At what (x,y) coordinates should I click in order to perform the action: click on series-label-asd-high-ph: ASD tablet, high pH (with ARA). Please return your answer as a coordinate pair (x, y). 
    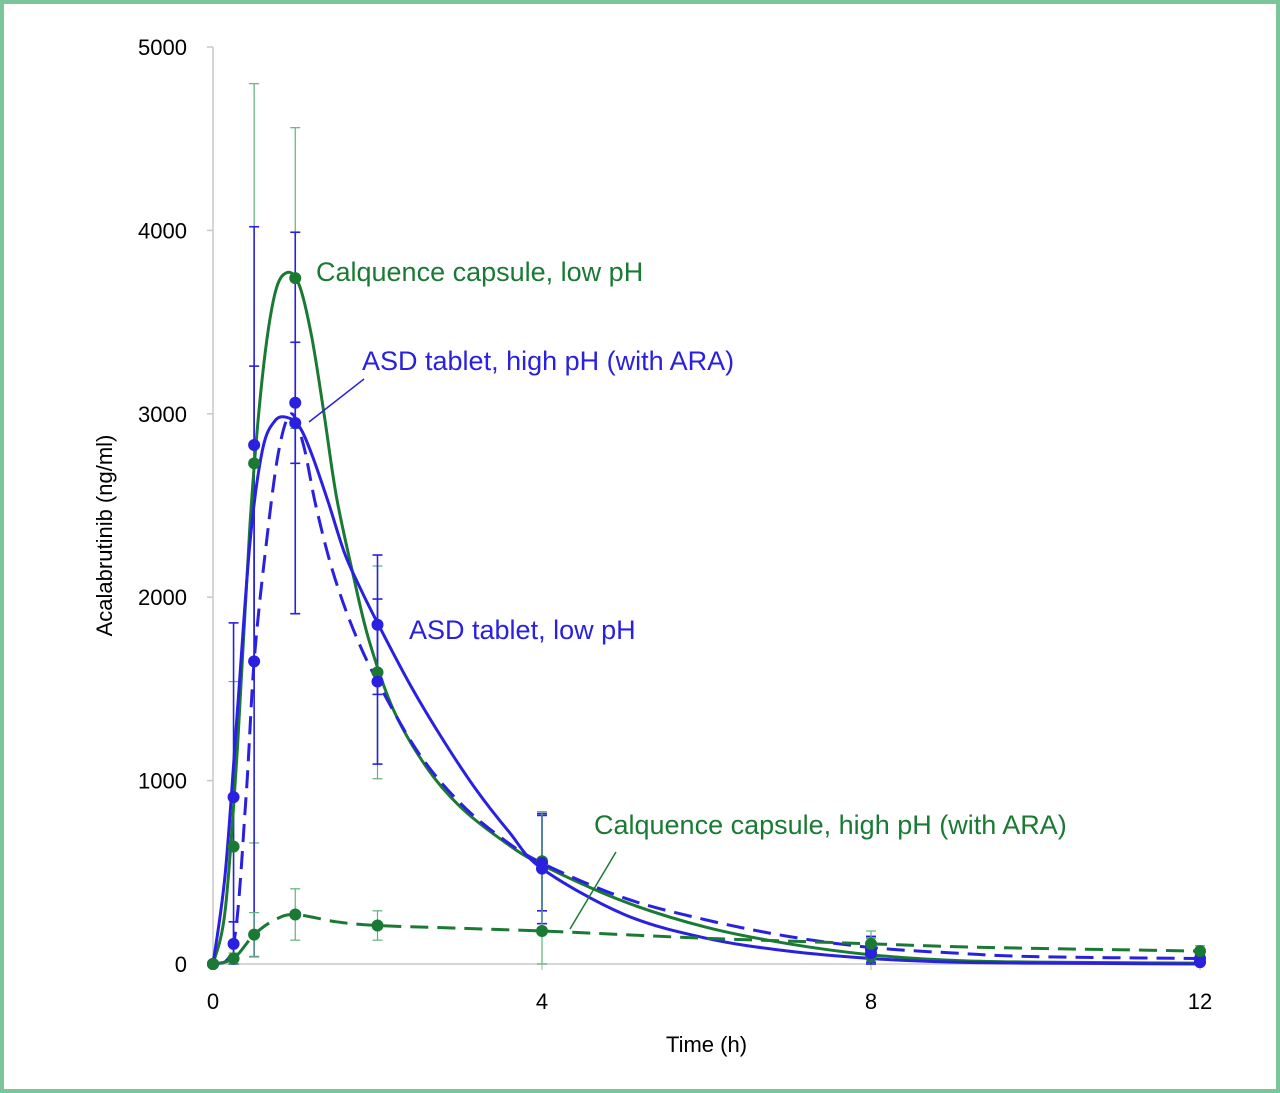
    Looking at the image, I should click on (548, 361).